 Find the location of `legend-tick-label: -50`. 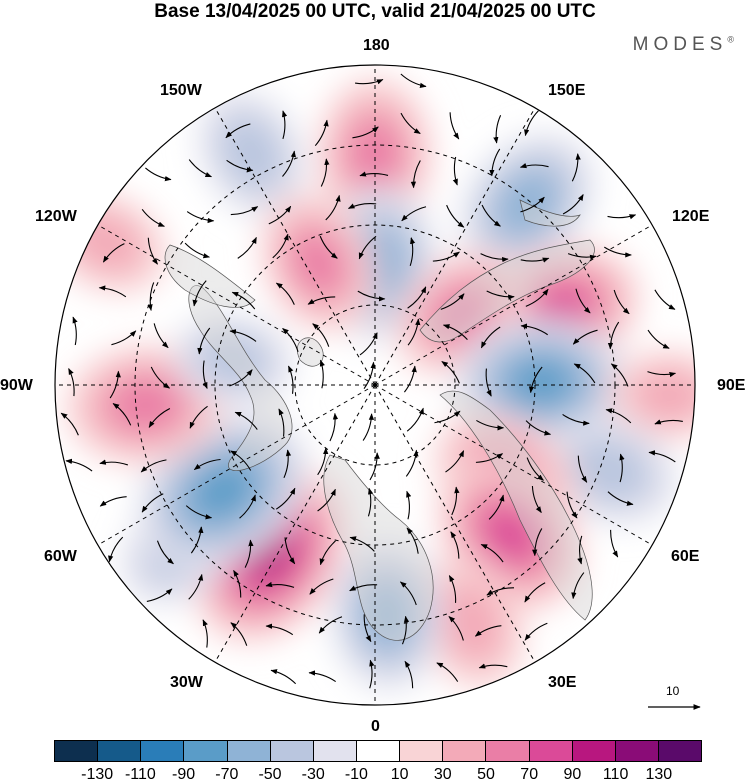

legend-tick-label: -50 is located at coordinates (270, 774).